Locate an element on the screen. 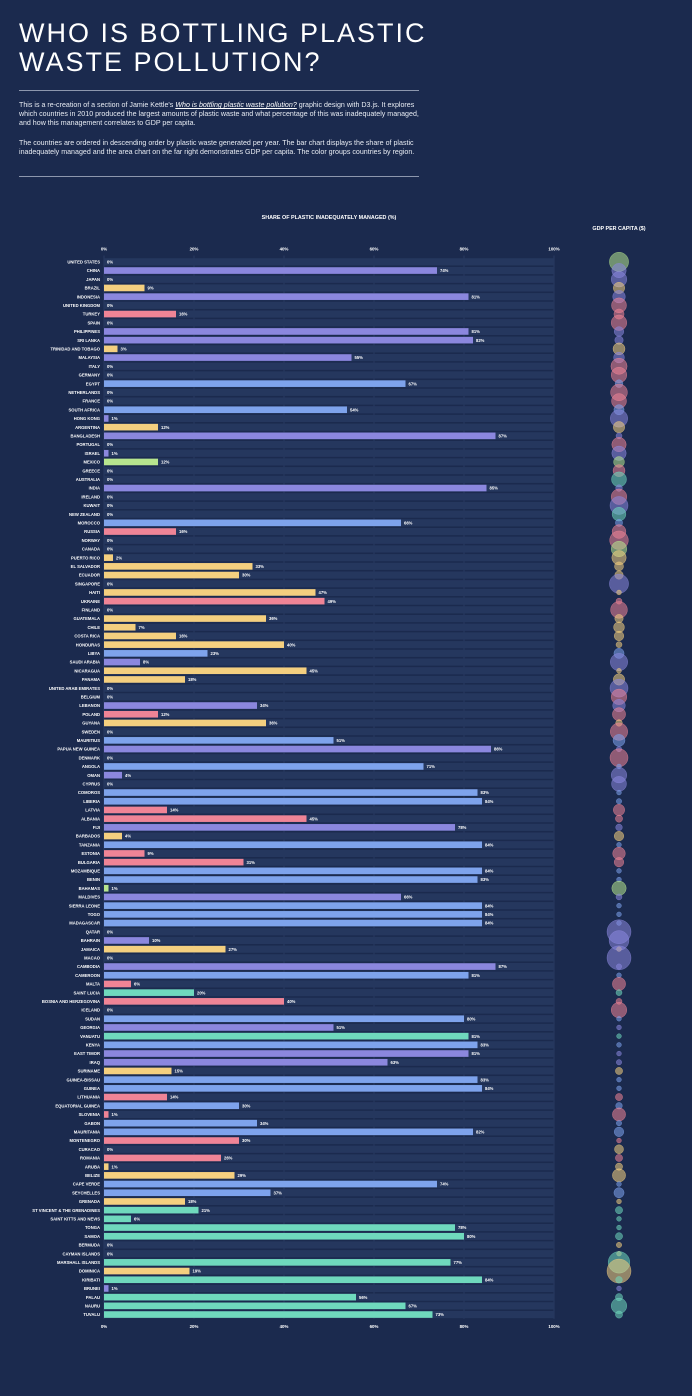  value-label: 67% is located at coordinates (413, 1305).